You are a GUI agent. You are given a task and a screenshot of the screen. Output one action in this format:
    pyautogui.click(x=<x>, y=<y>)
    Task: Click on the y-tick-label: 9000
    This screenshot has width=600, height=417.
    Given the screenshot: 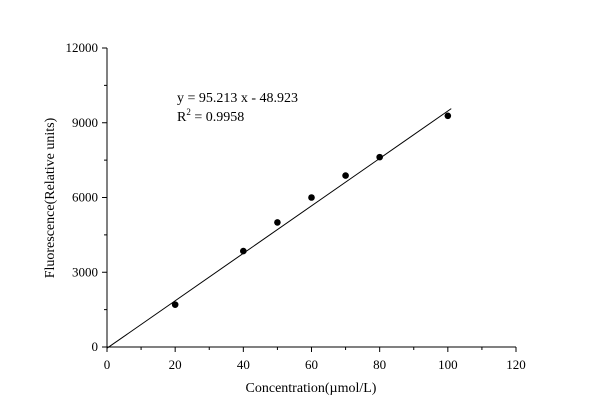 What is the action you would take?
    pyautogui.click(x=85, y=122)
    